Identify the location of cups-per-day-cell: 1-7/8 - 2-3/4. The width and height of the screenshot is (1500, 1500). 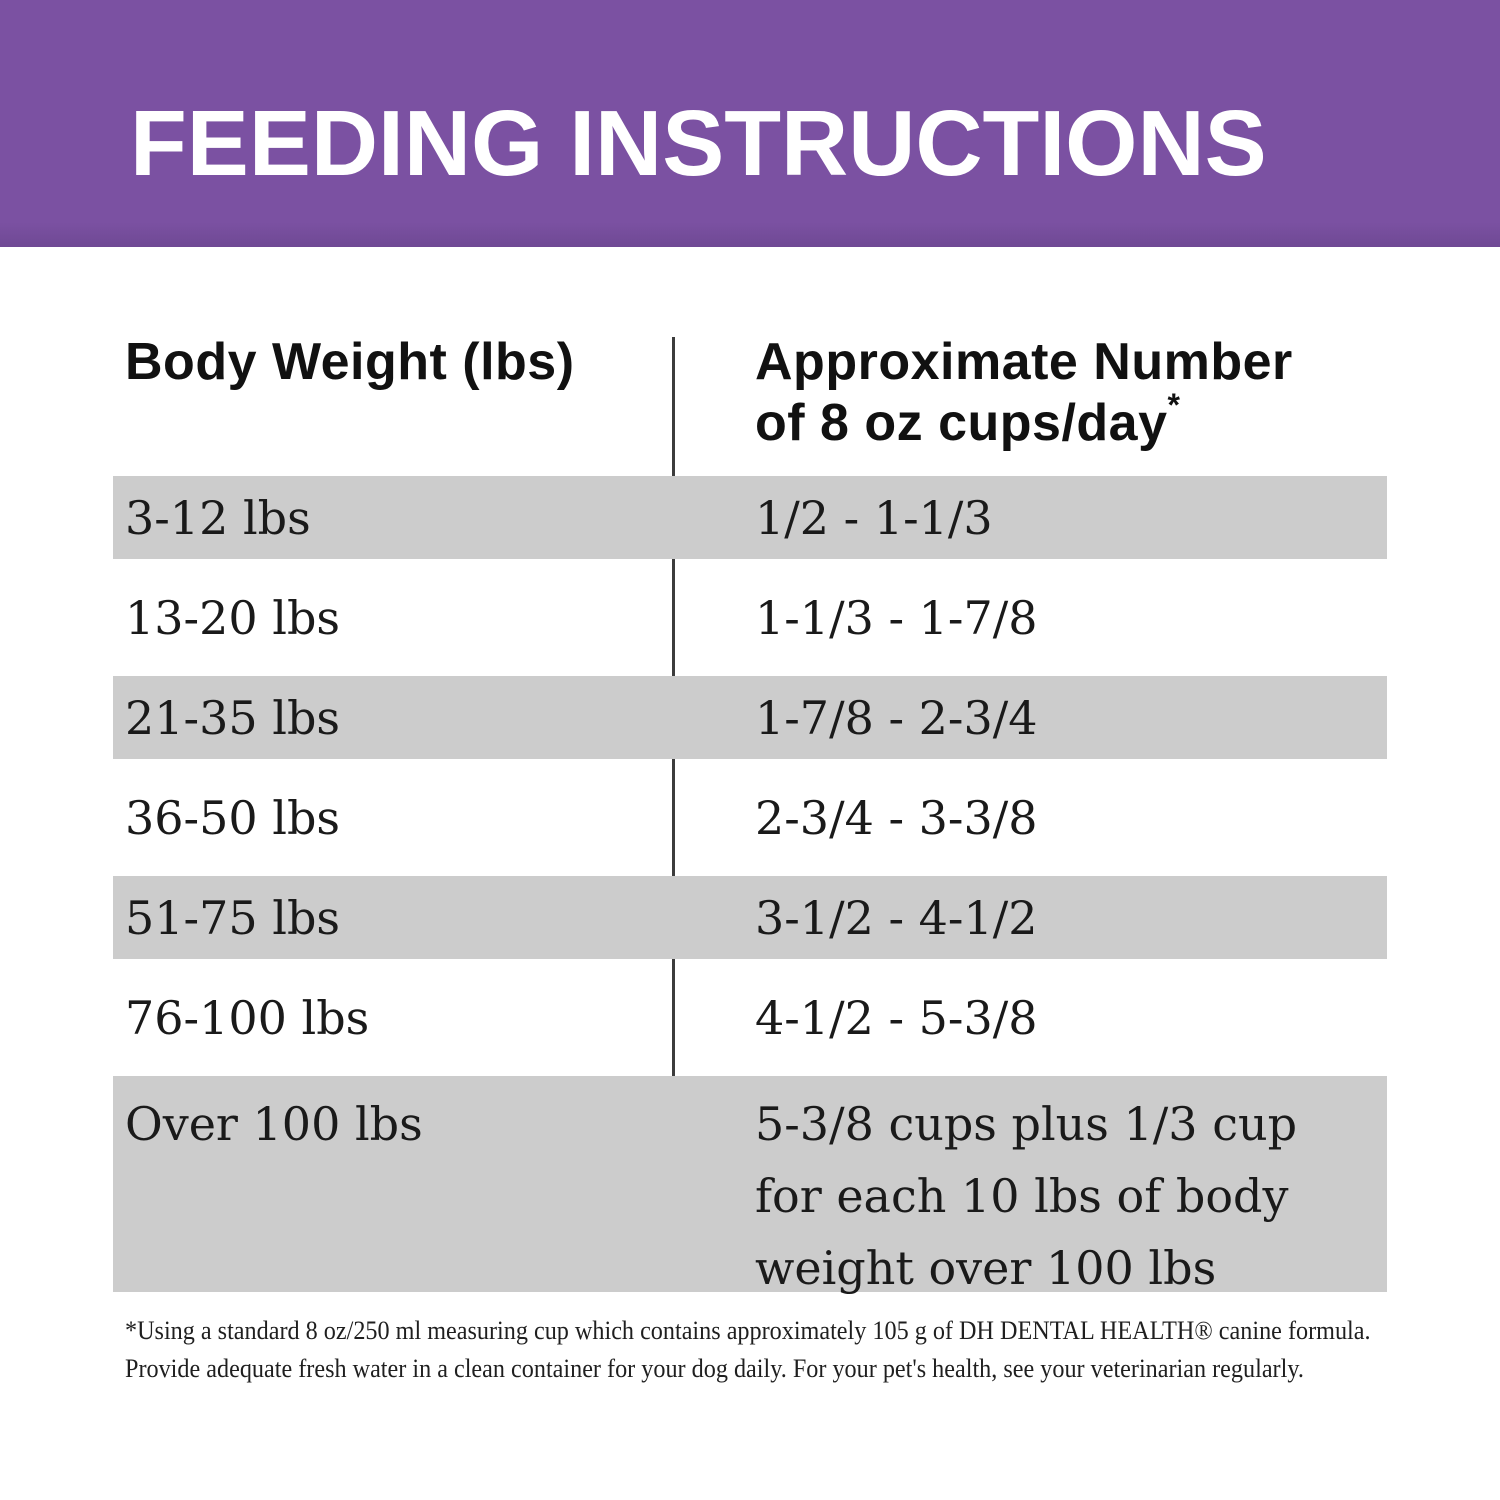
(896, 717).